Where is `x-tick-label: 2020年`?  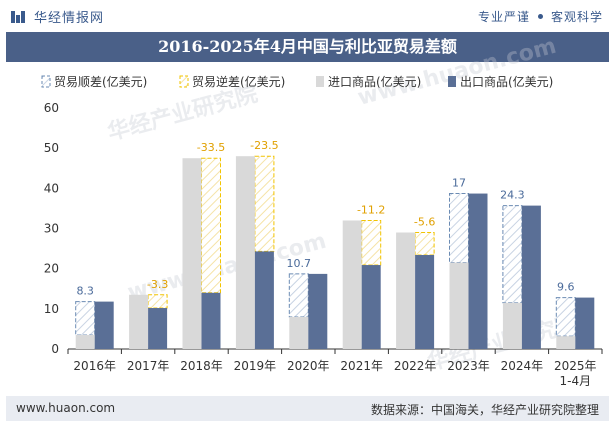 x-tick-label: 2020年 is located at coordinates (308, 366).